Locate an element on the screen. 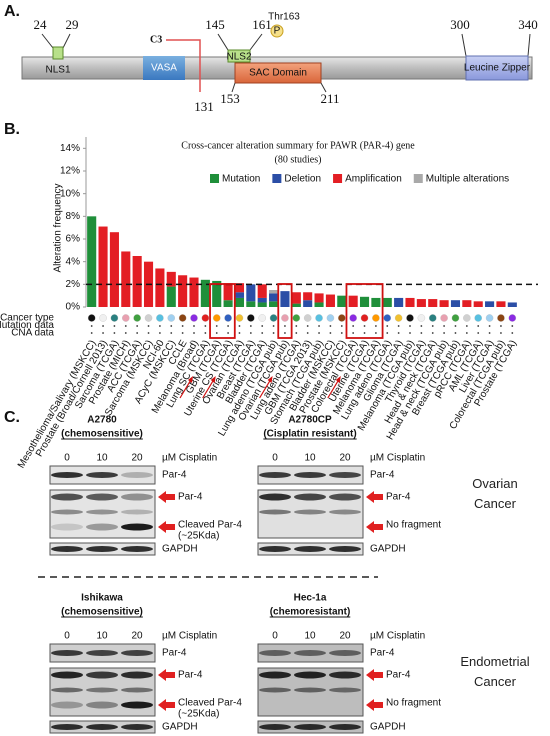 The height and width of the screenshot is (736, 550). nls2-box is located at coordinates (239, 56).